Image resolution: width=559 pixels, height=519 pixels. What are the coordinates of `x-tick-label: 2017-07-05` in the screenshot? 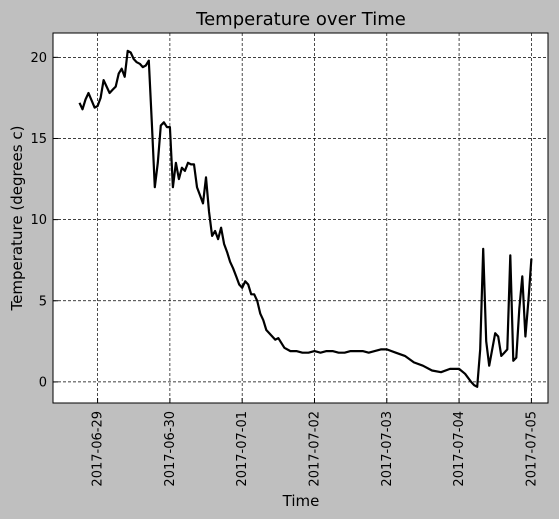 It's located at (531, 449).